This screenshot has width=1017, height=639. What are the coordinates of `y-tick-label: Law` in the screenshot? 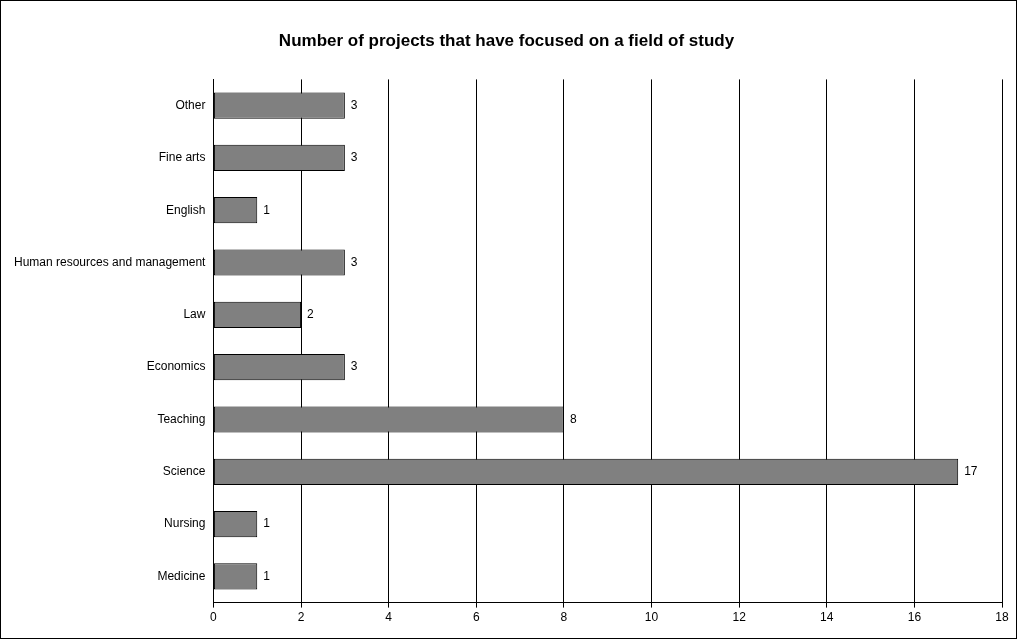 It's located at (194, 314).